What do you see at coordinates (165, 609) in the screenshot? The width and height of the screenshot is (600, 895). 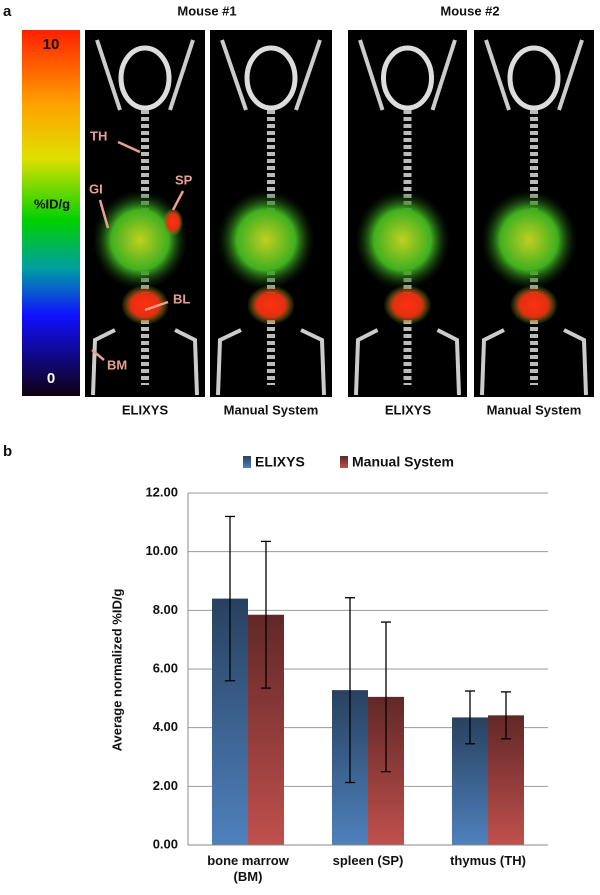 I see `y-tick-label: 8.00` at bounding box center [165, 609].